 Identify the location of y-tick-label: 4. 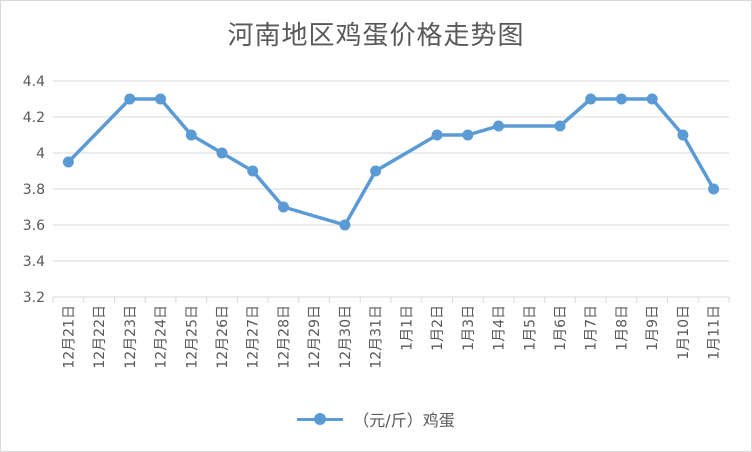
(40, 154).